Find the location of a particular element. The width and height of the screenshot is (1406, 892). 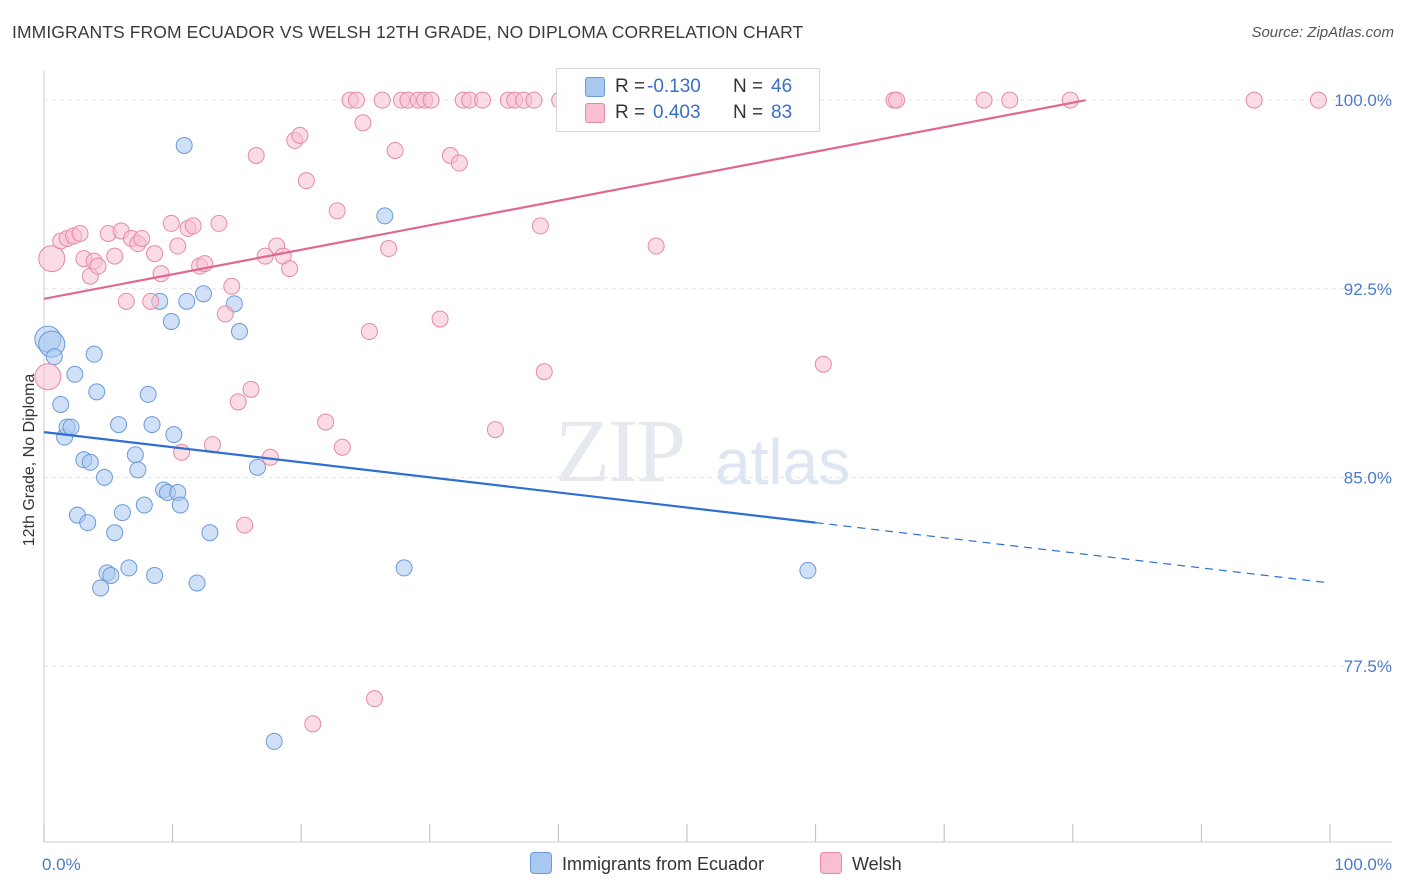

legend-swatch-ecuador is located at coordinates (595, 87).